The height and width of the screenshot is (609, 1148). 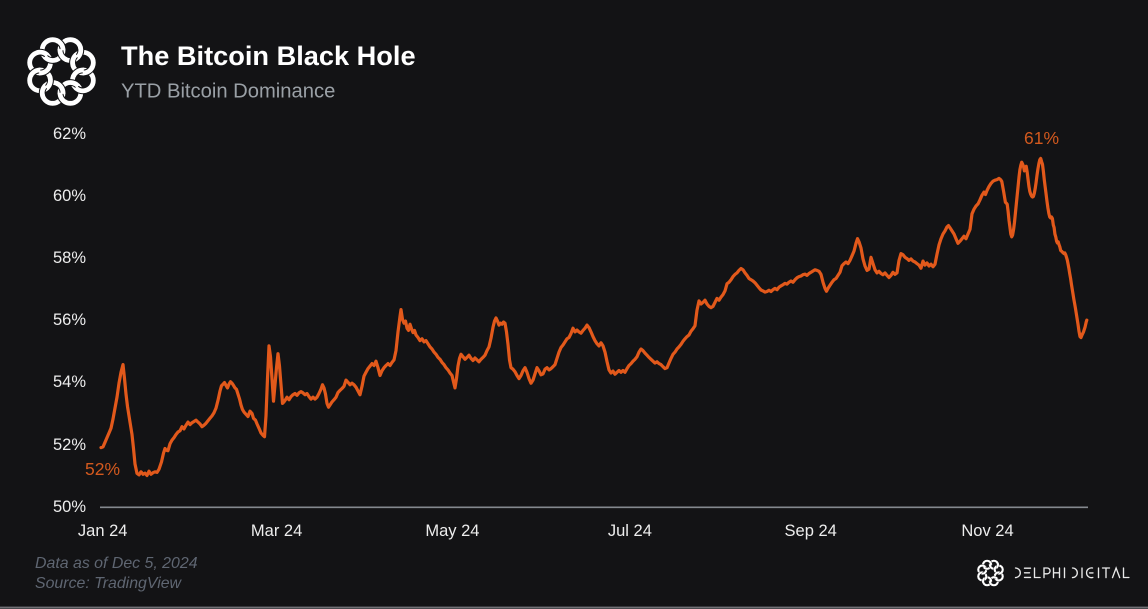 What do you see at coordinates (69, 320) in the screenshot?
I see `svg-text: 56%` at bounding box center [69, 320].